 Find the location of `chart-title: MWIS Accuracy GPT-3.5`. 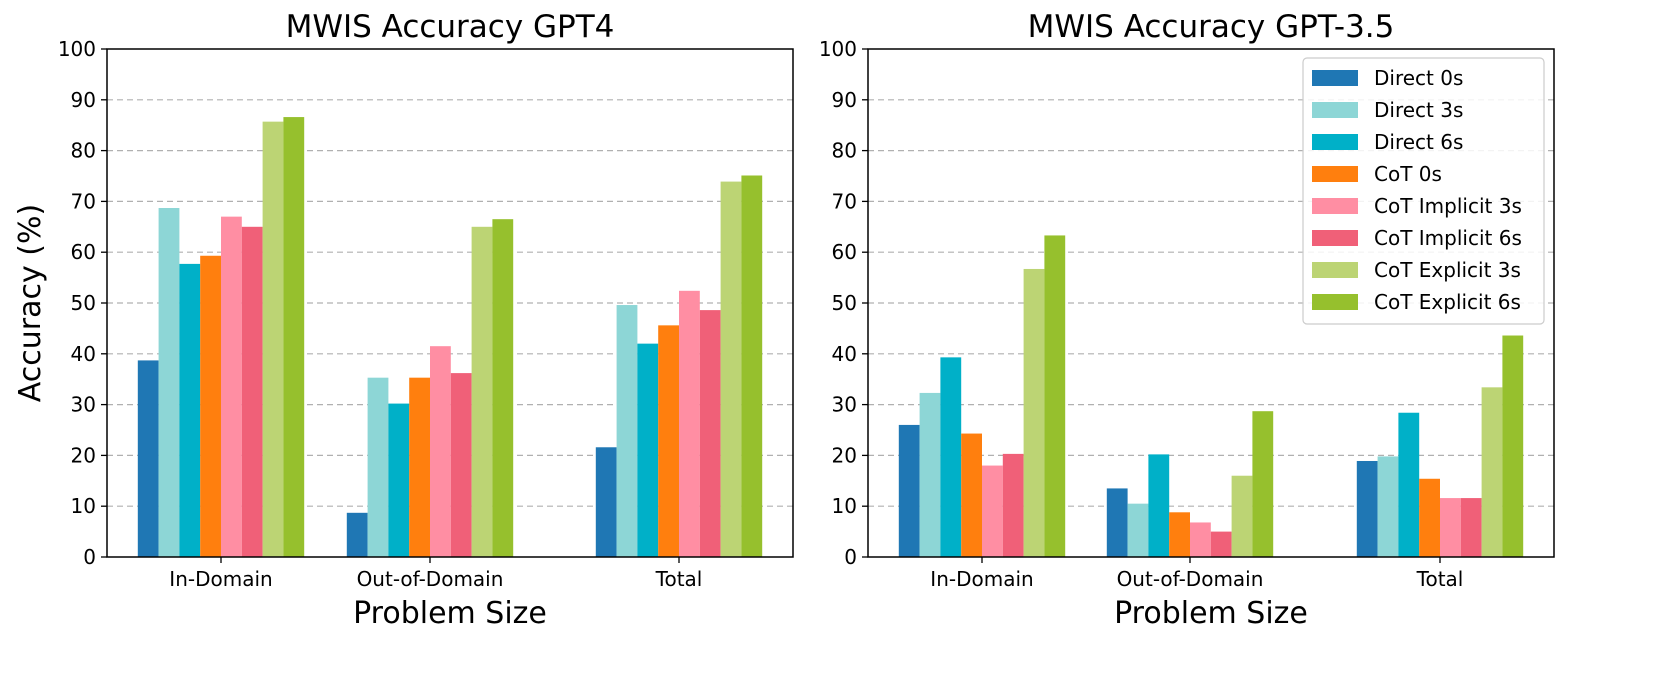

chart-title: MWIS Accuracy GPT-3.5 is located at coordinates (1211, 27).